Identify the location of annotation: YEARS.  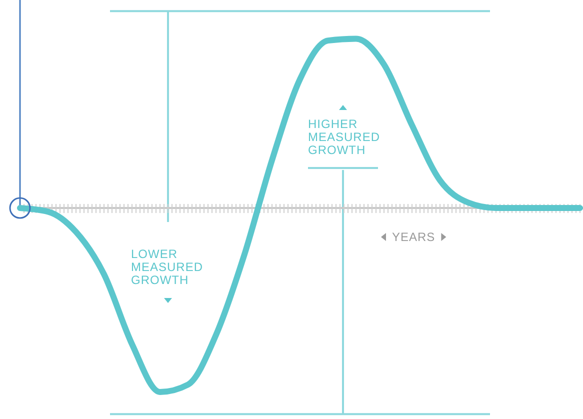
(414, 237).